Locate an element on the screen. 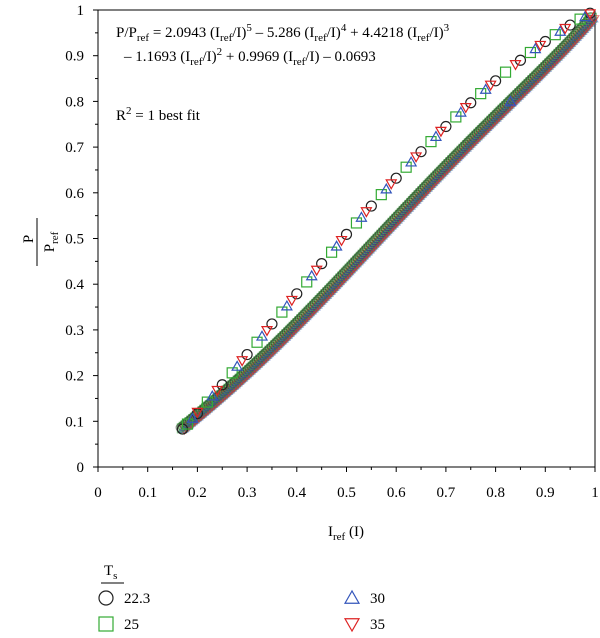  legend: Ts 22.3 25 30 35 is located at coordinates (241, 598).